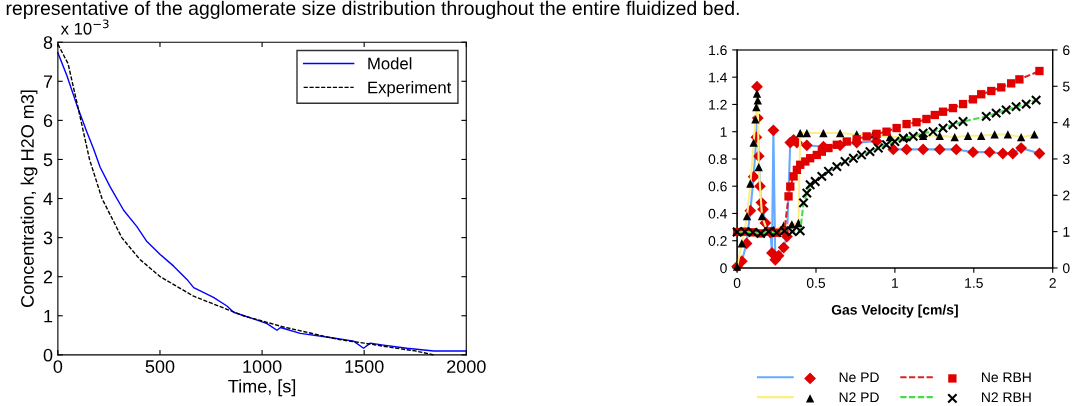 This screenshot has height=406, width=1092. I want to click on x-tick-label: 1, so click(895, 283).